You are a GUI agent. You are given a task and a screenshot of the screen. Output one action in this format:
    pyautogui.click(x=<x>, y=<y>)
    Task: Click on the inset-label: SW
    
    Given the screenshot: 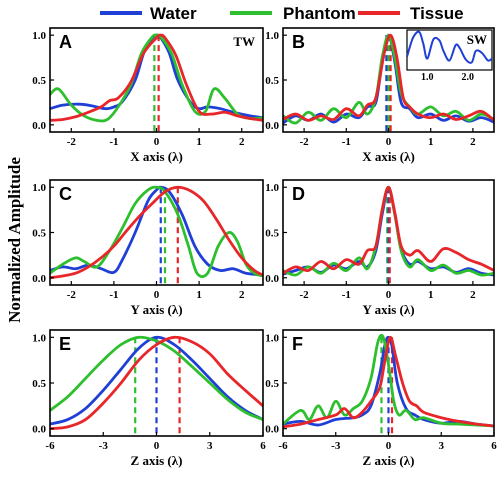 What is the action you would take?
    pyautogui.click(x=477, y=39)
    